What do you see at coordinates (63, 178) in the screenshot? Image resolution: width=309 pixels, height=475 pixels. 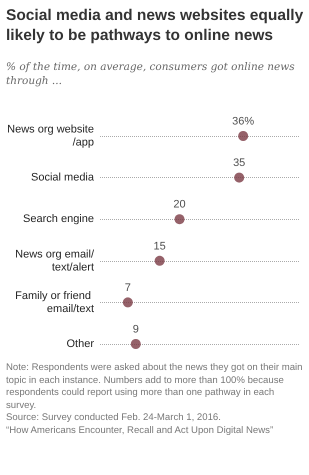 I see `y-tick-label: Social media` at bounding box center [63, 178].